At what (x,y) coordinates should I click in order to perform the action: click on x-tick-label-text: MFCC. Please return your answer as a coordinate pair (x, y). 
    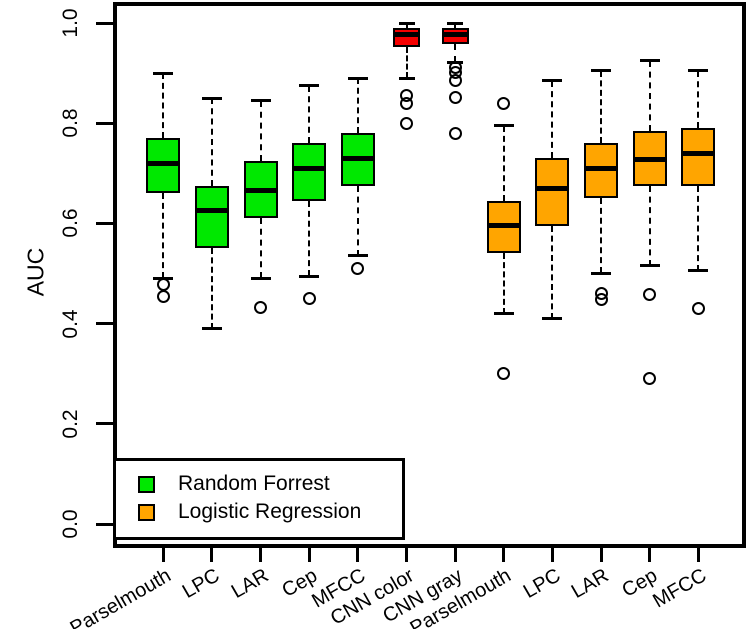
    Looking at the image, I should click on (679, 588).